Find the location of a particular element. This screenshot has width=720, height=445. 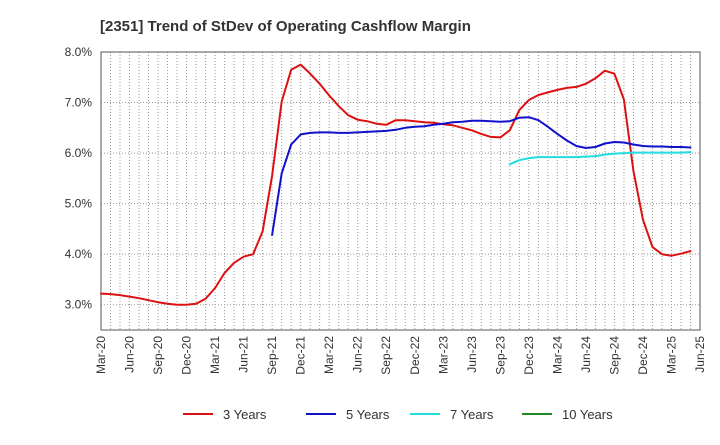

legend-label: 5 Years is located at coordinates (368, 414).